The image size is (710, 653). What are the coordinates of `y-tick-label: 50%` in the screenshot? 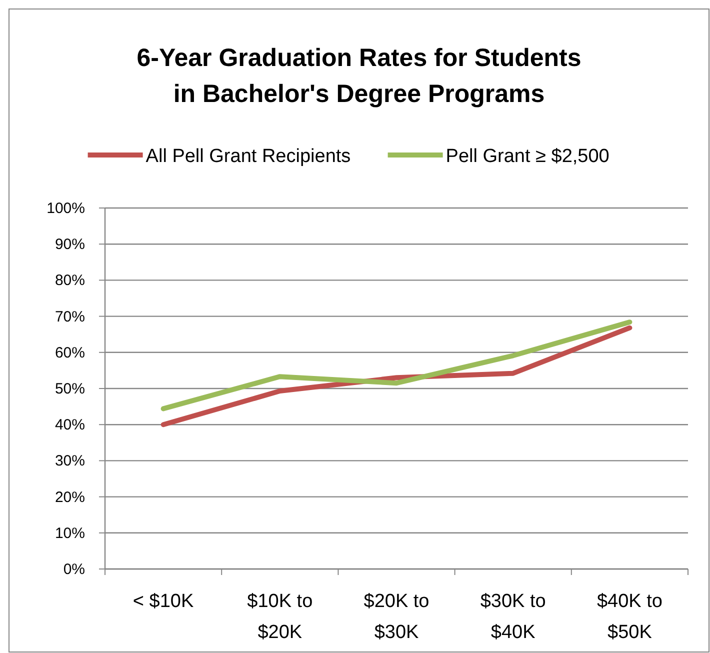 It's located at (69, 389).